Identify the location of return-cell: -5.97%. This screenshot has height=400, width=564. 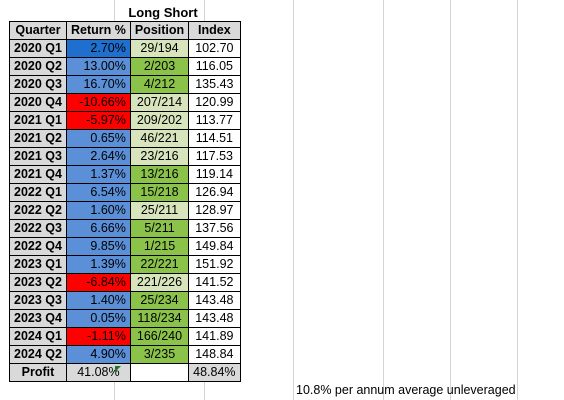
(98, 120).